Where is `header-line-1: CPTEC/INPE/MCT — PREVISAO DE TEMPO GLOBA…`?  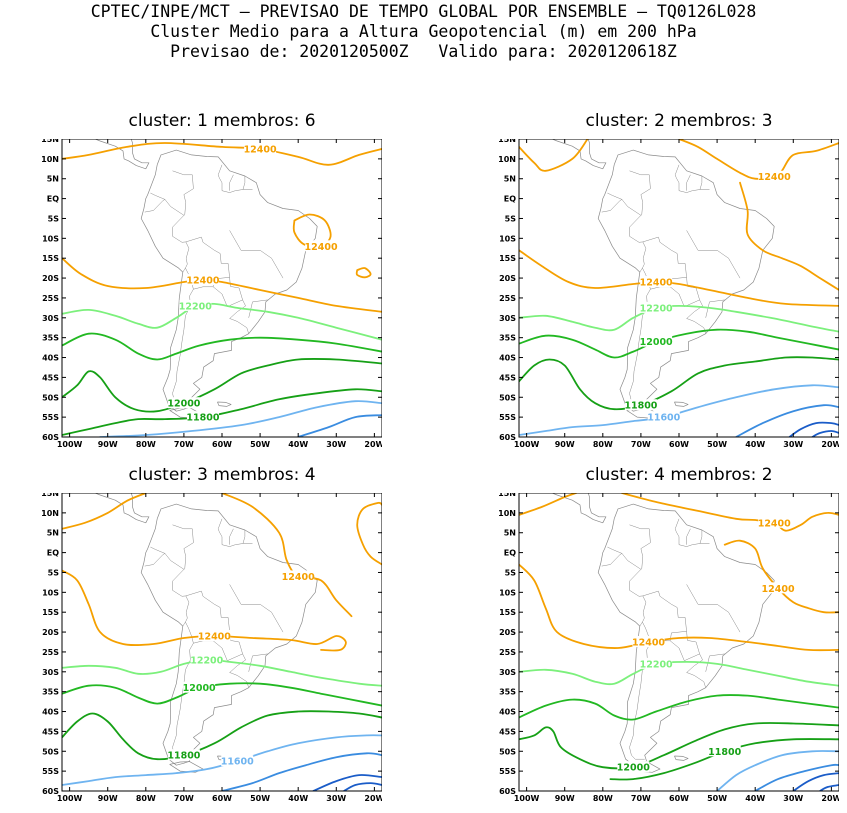 header-line-1: CPTEC/INPE/MCT — PREVISAO DE TEMPO GLOBA… is located at coordinates (423, 11).